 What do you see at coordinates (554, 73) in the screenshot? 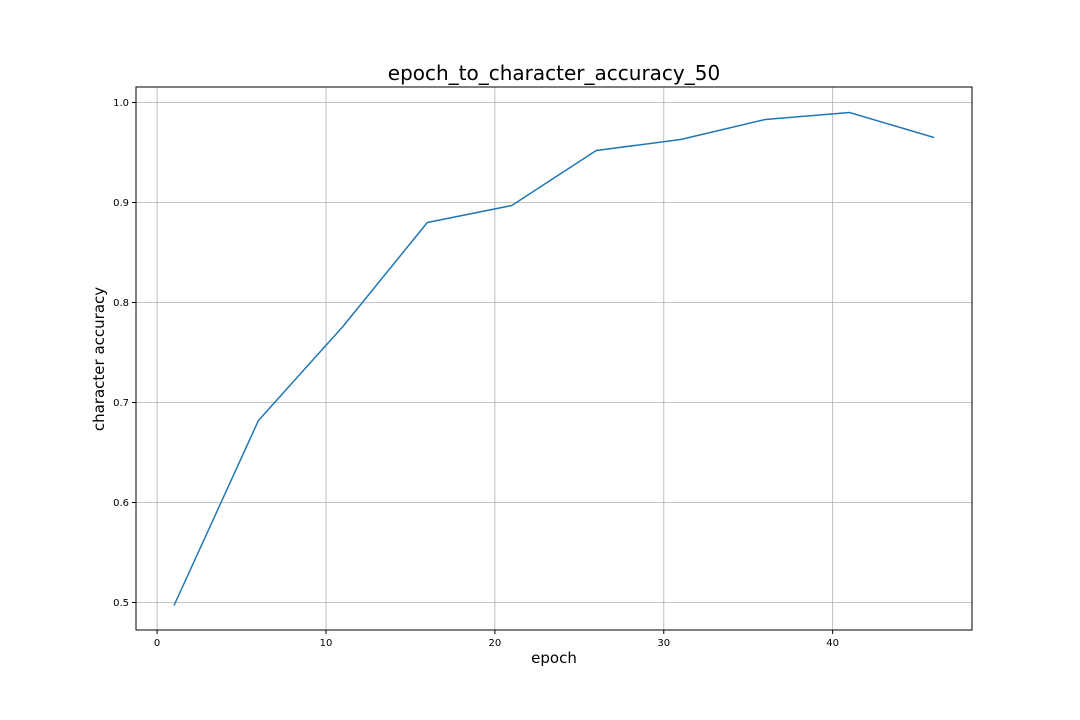
I see `chart-title: epoch_to_character_accuracy_50` at bounding box center [554, 73].